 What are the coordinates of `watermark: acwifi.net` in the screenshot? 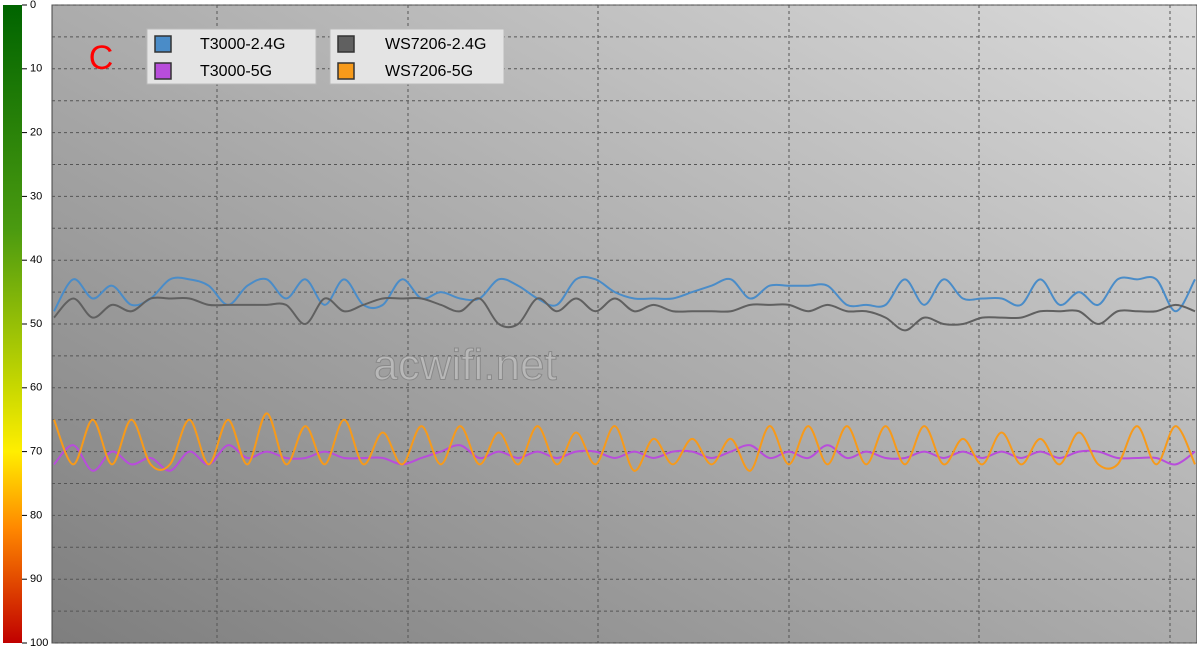 It's located at (464, 365).